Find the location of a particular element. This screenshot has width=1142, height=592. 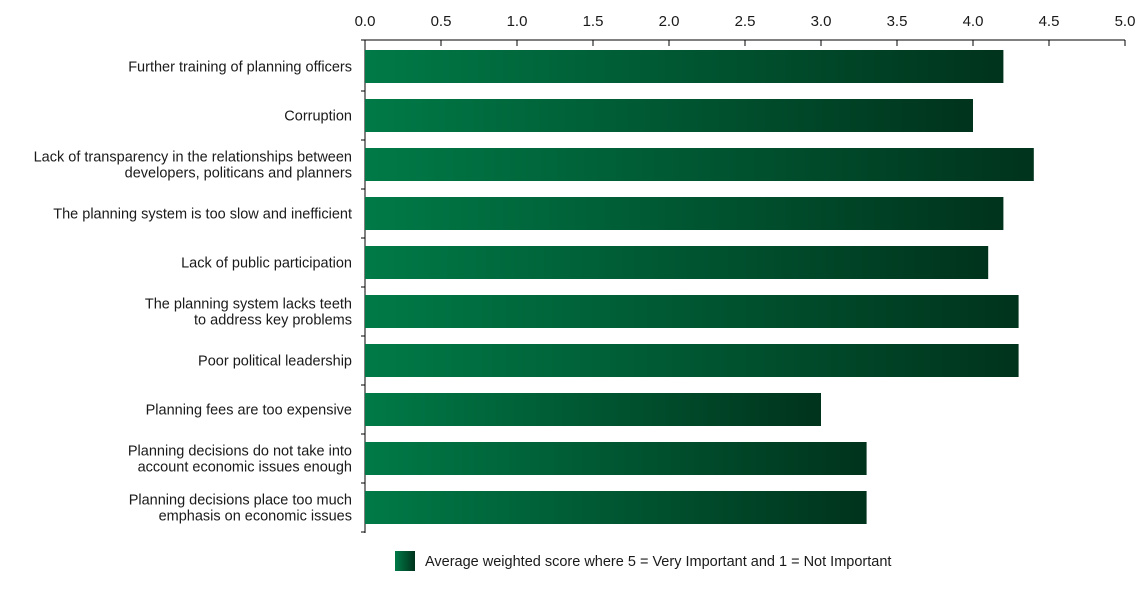

x-tick-label: 2.5 is located at coordinates (745, 21).